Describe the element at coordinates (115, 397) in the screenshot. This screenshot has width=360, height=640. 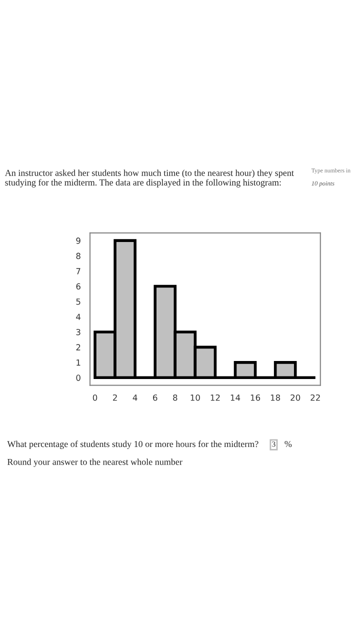
I see `x-tick-label: 2` at that location.